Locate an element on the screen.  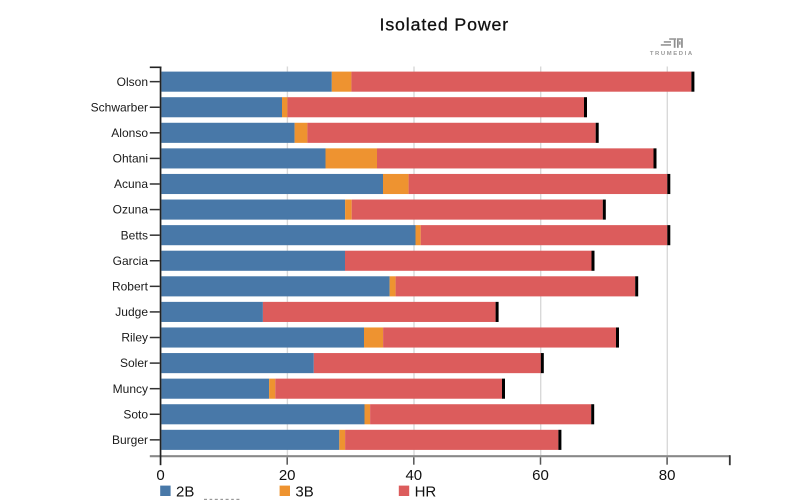
svg-text: Alonso is located at coordinates (129, 133).